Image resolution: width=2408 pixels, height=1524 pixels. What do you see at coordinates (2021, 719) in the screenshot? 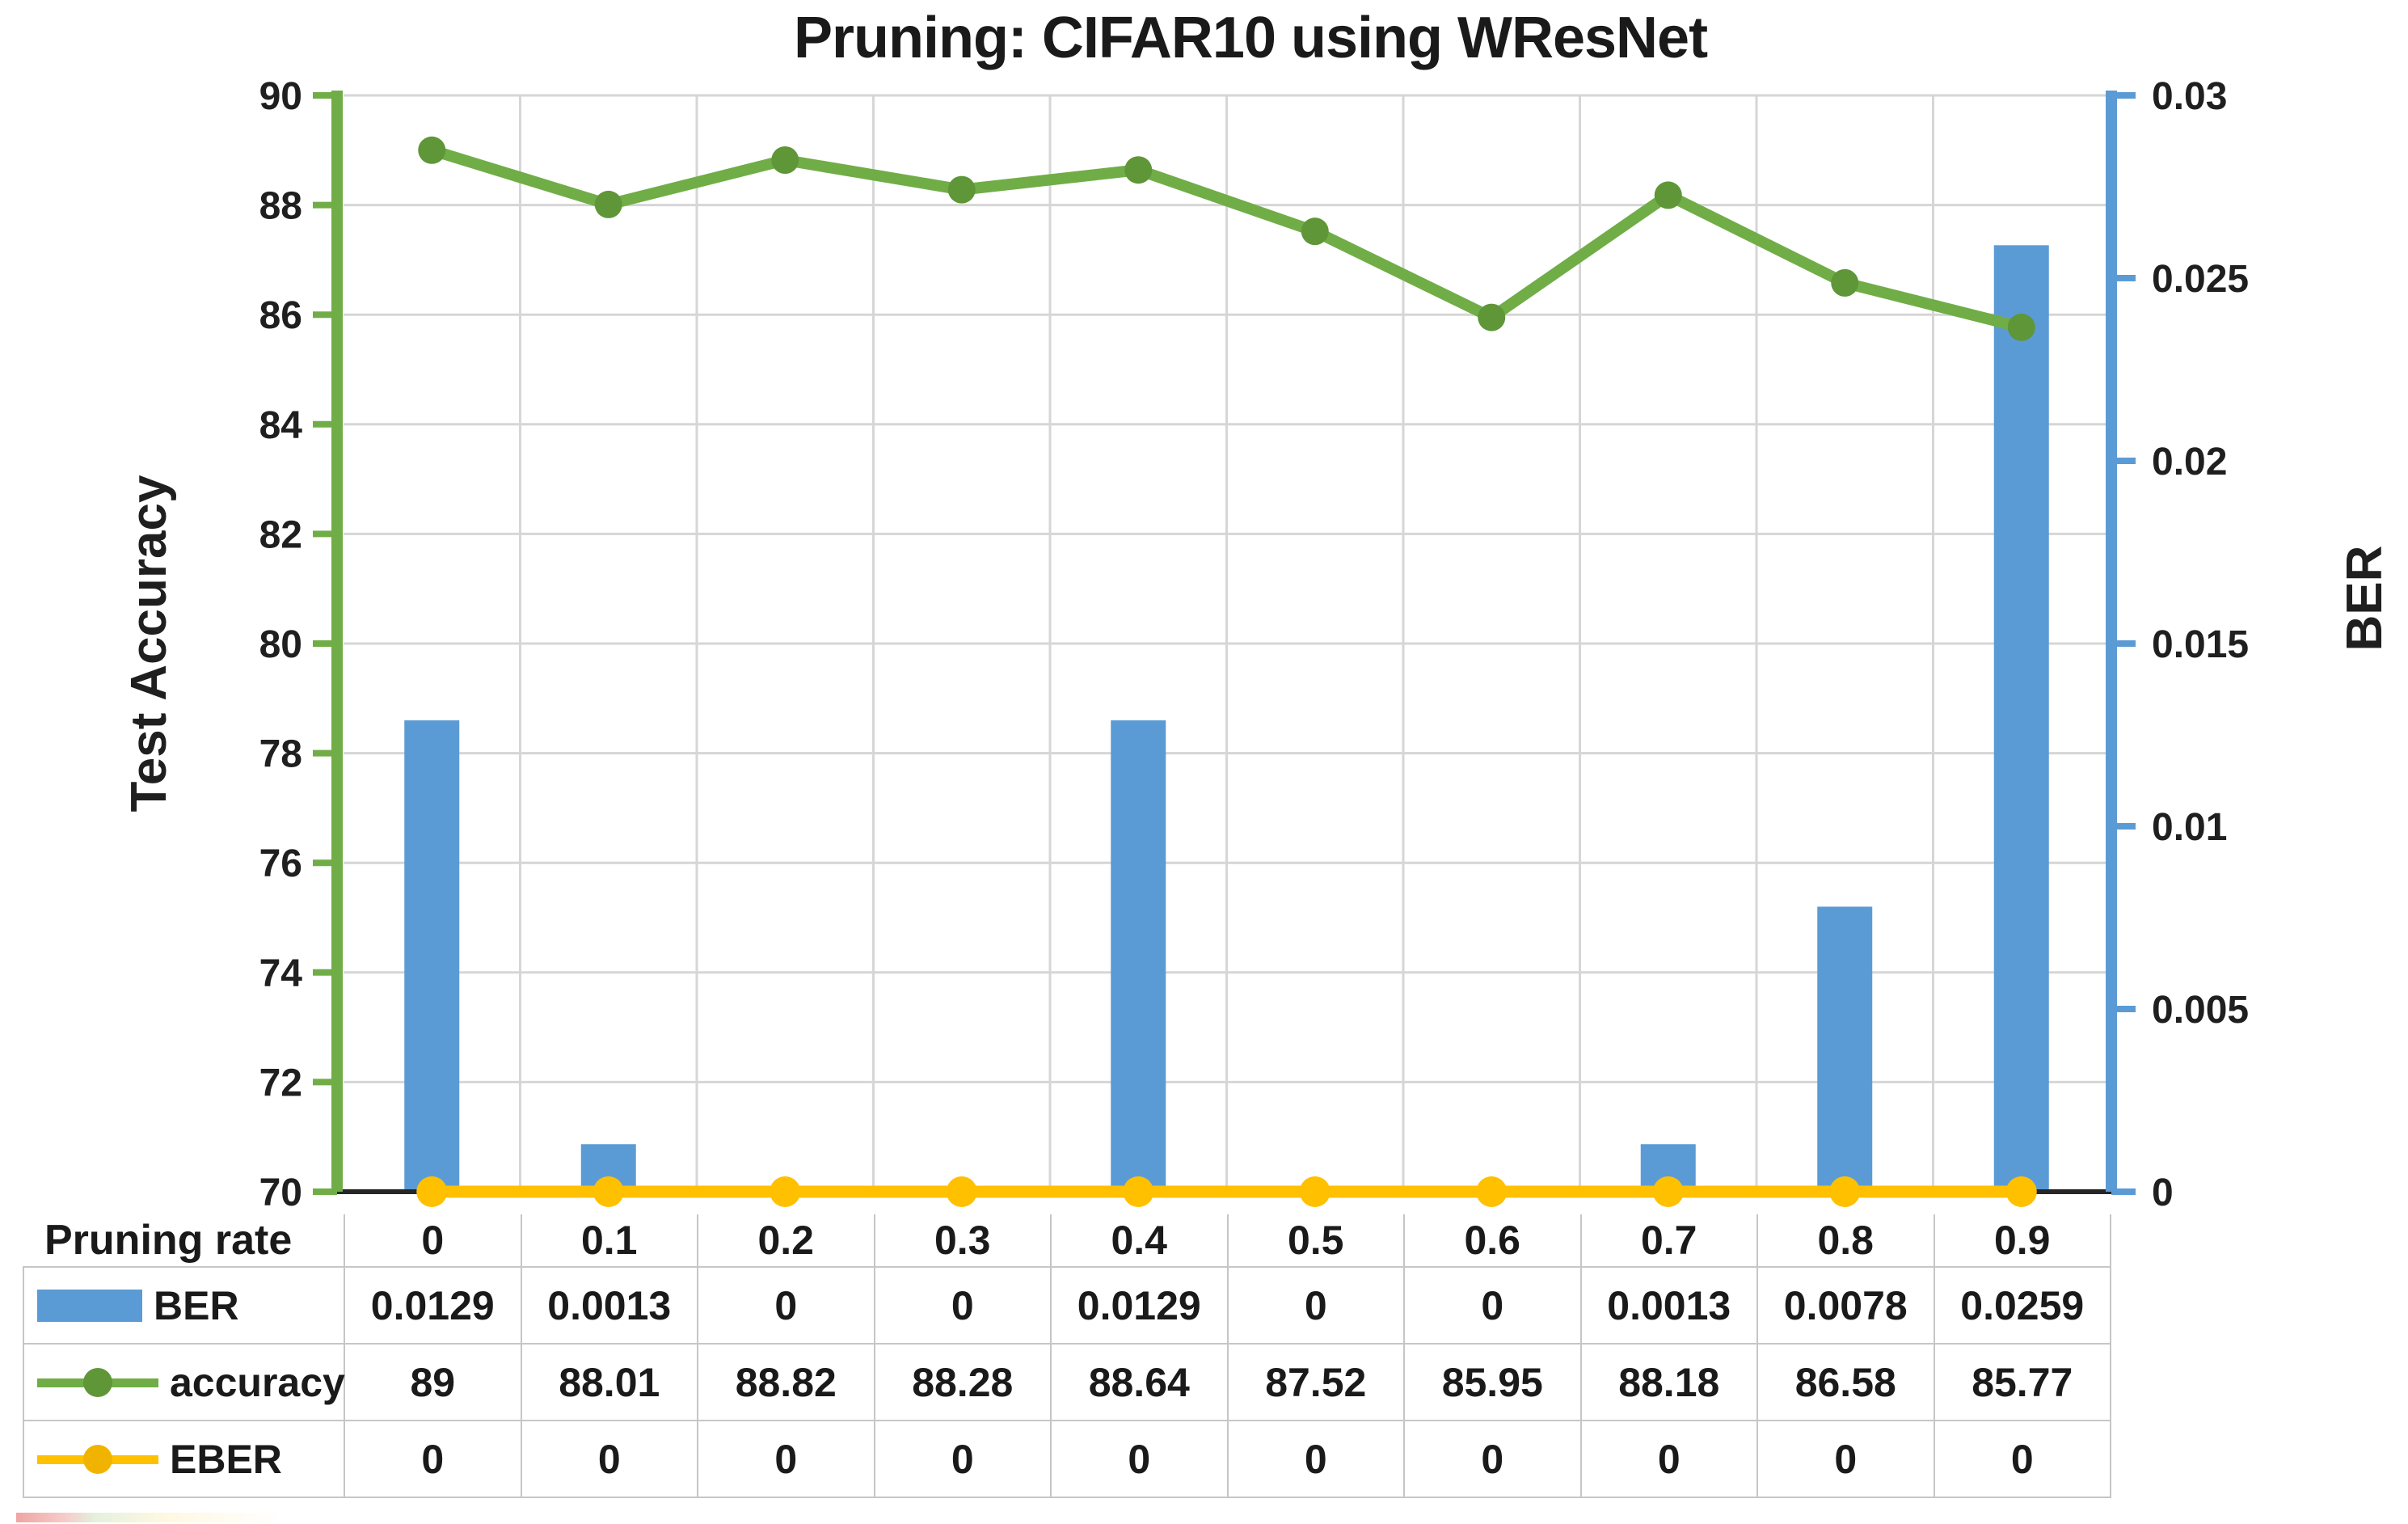
I see `bar-BER-0.9` at bounding box center [2021, 719].